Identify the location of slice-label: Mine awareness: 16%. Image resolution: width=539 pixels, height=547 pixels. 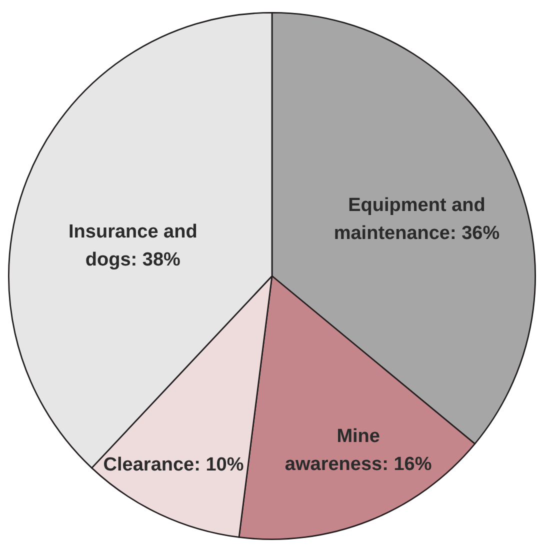
(358, 450).